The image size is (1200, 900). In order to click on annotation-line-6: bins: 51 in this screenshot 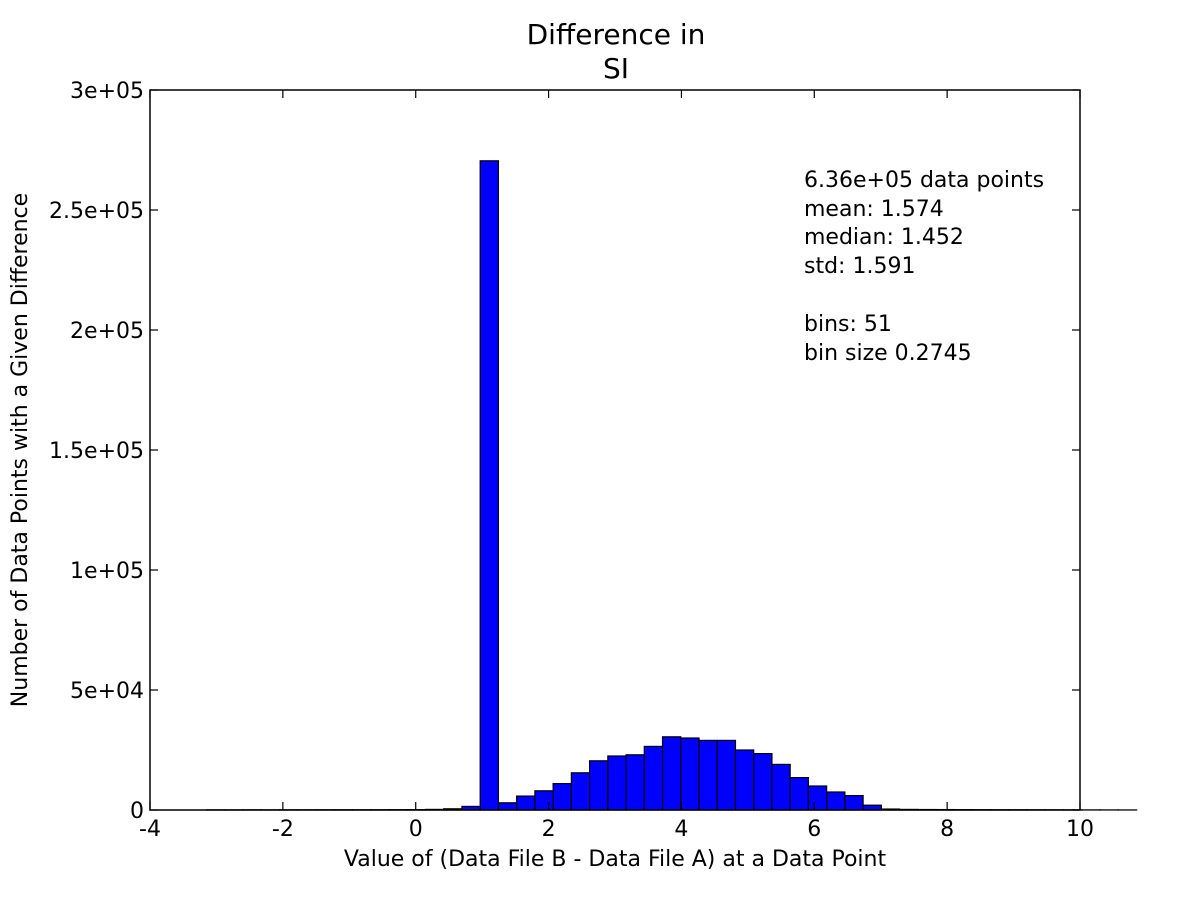, I will do `click(848, 324)`.